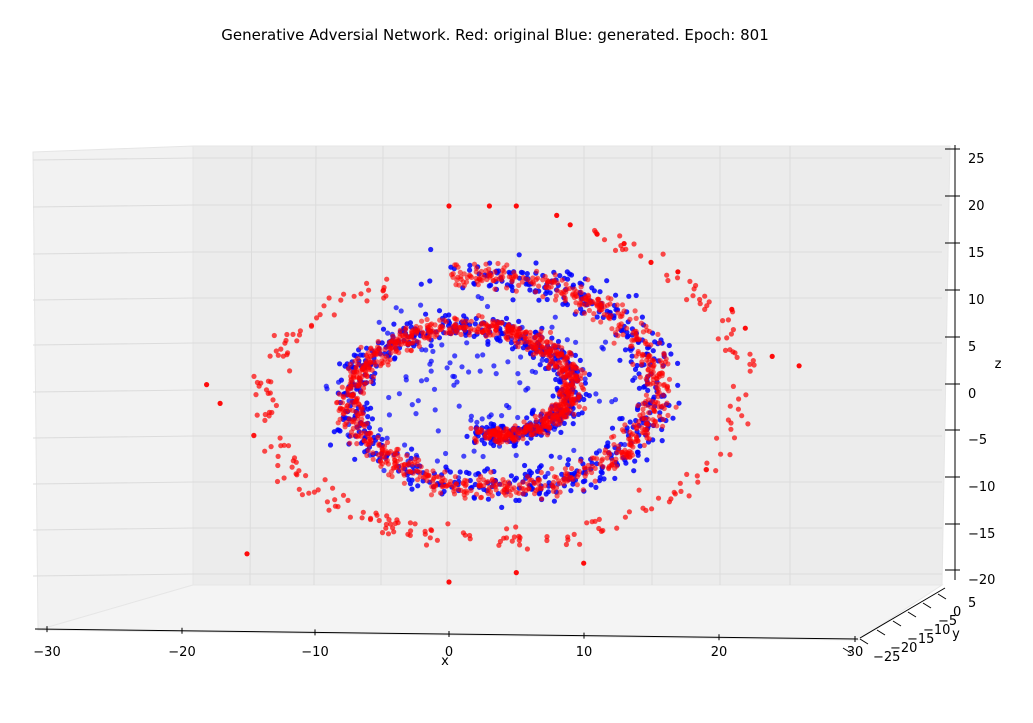  Describe the element at coordinates (957, 612) in the screenshot. I see `y-tick-label: 0` at that location.